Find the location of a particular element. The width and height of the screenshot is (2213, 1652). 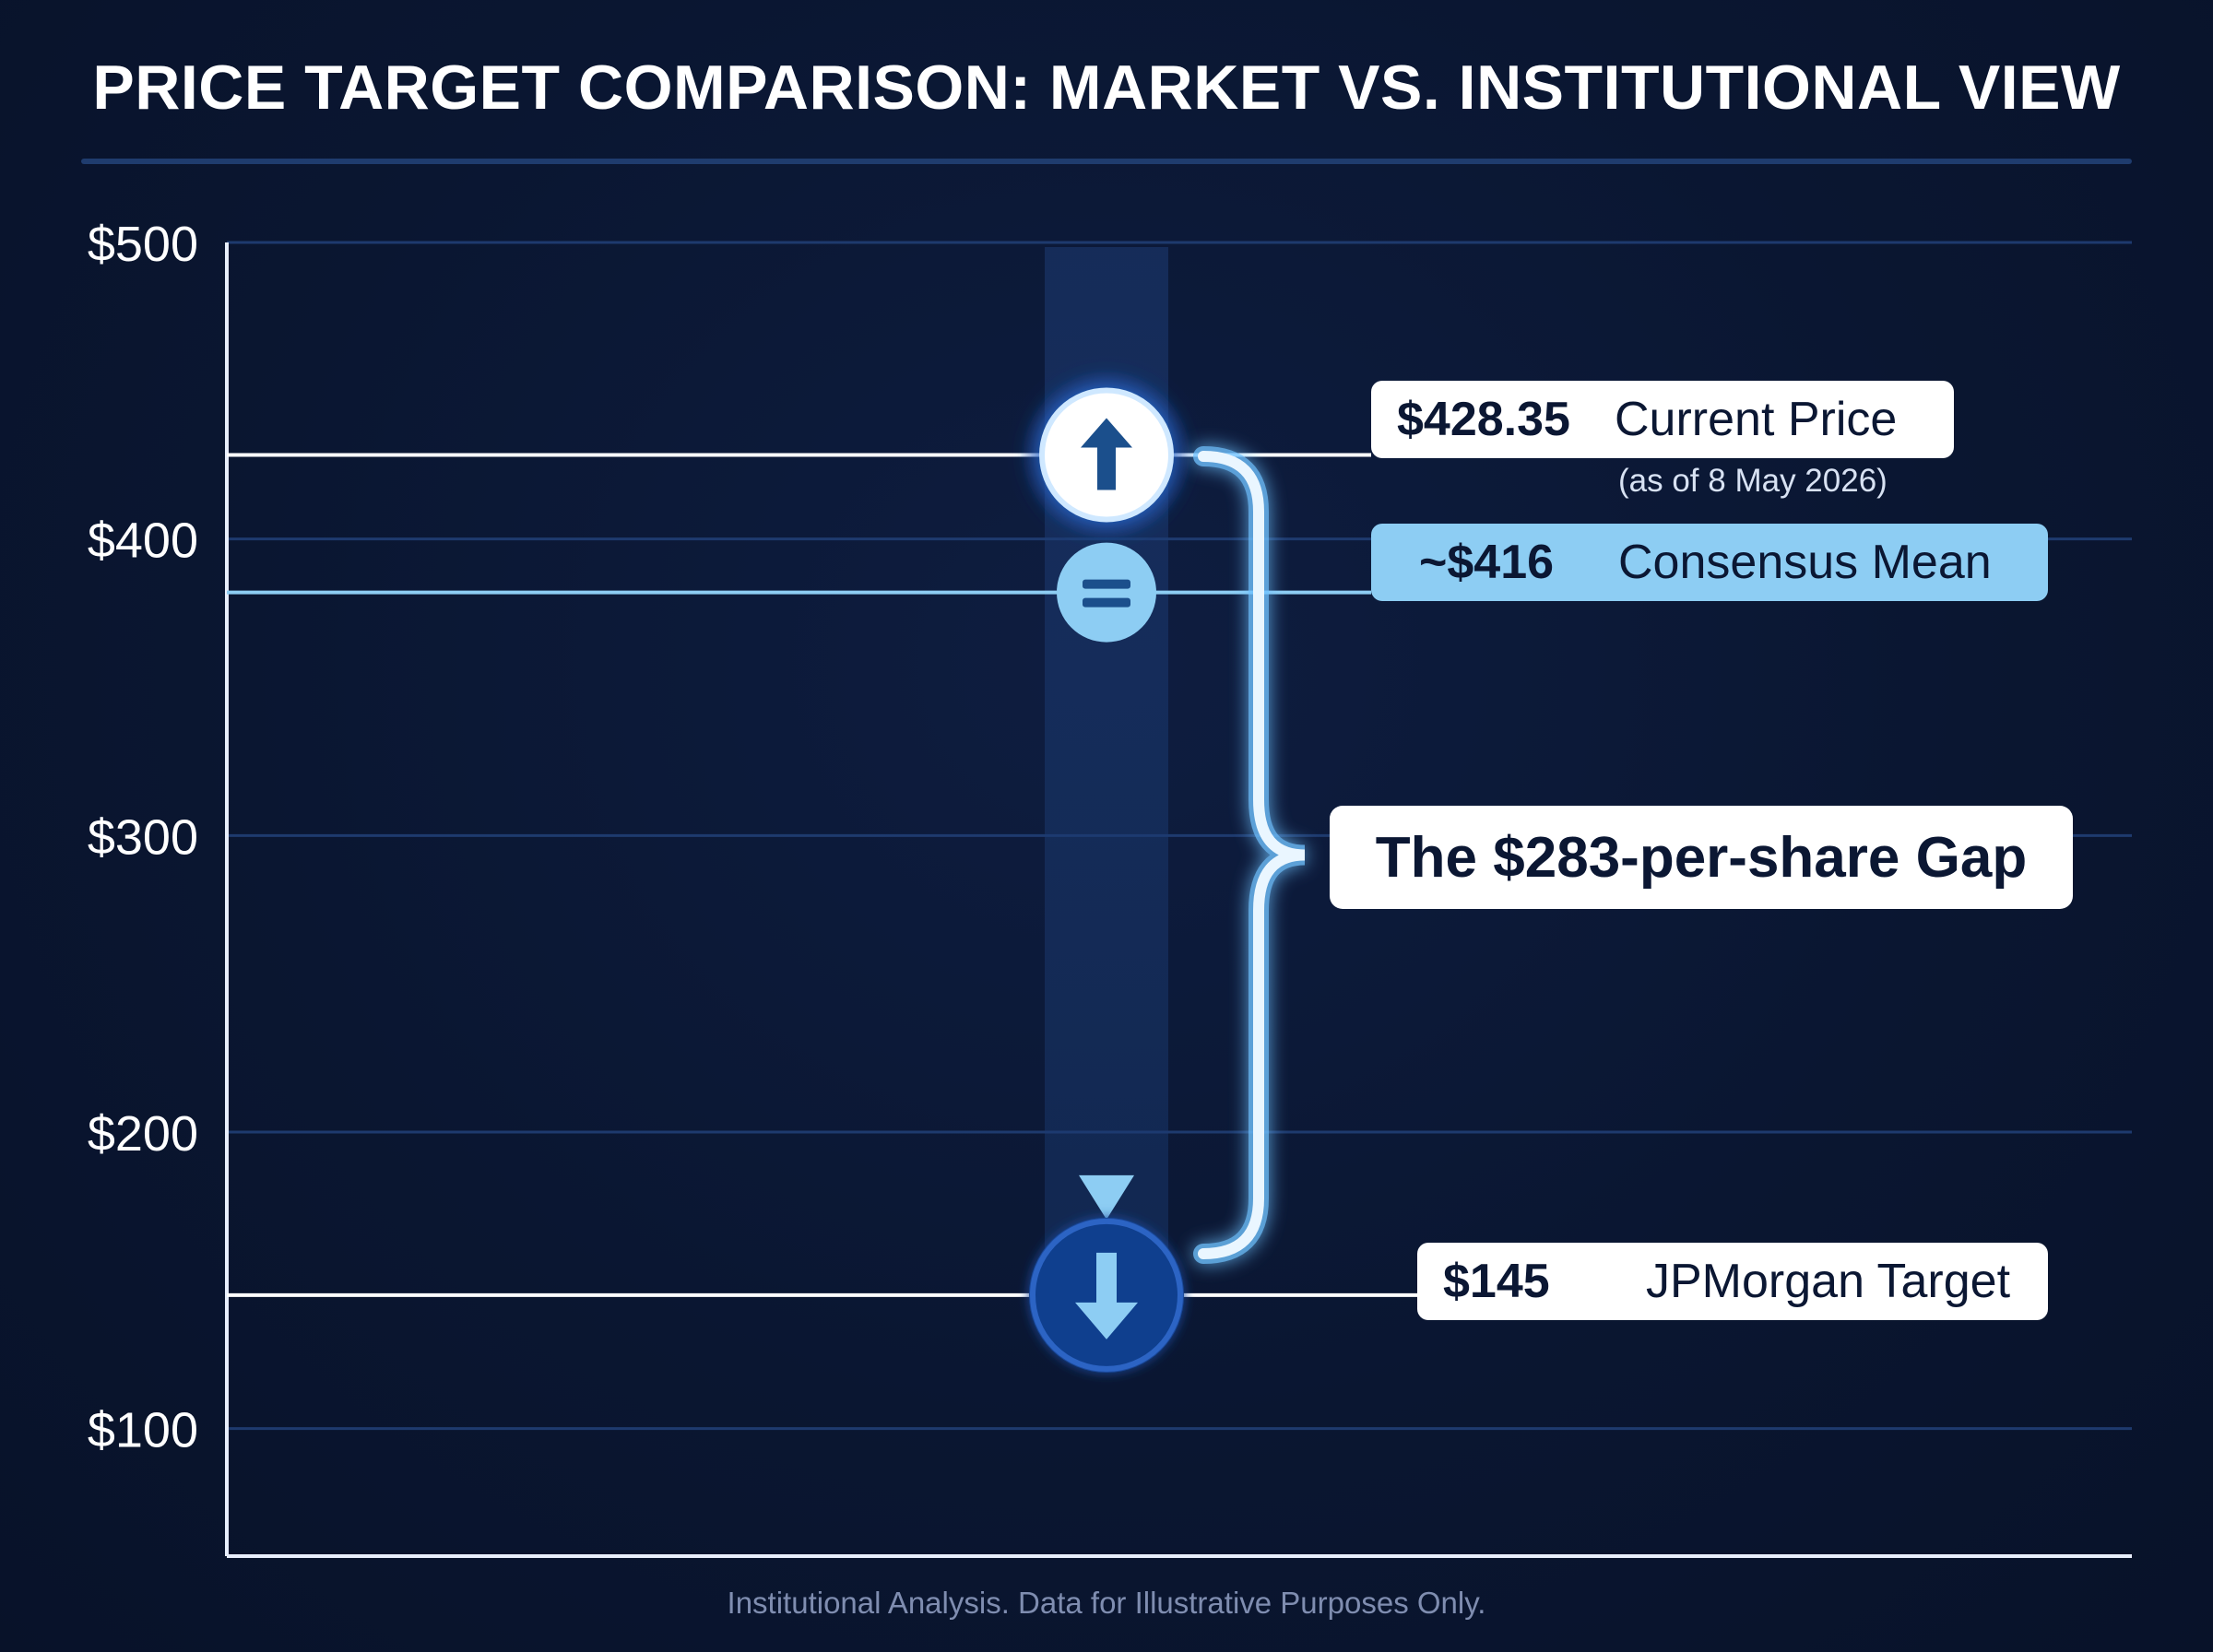

gap-brace is located at coordinates (1252, 855).